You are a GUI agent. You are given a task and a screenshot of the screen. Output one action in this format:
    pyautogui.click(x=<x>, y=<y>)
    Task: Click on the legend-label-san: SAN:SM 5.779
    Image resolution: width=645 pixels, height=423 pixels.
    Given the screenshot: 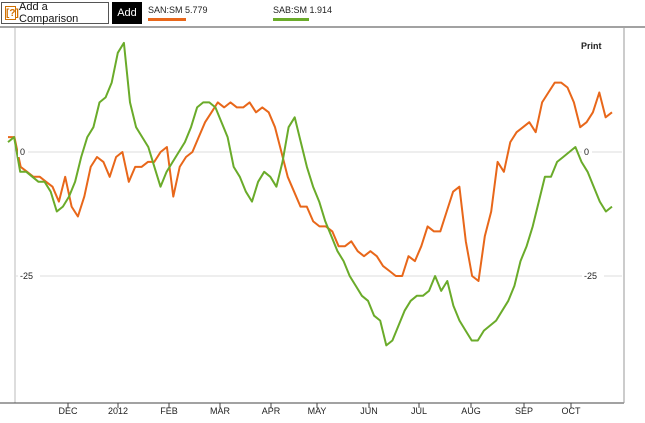 What is the action you would take?
    pyautogui.click(x=178, y=10)
    